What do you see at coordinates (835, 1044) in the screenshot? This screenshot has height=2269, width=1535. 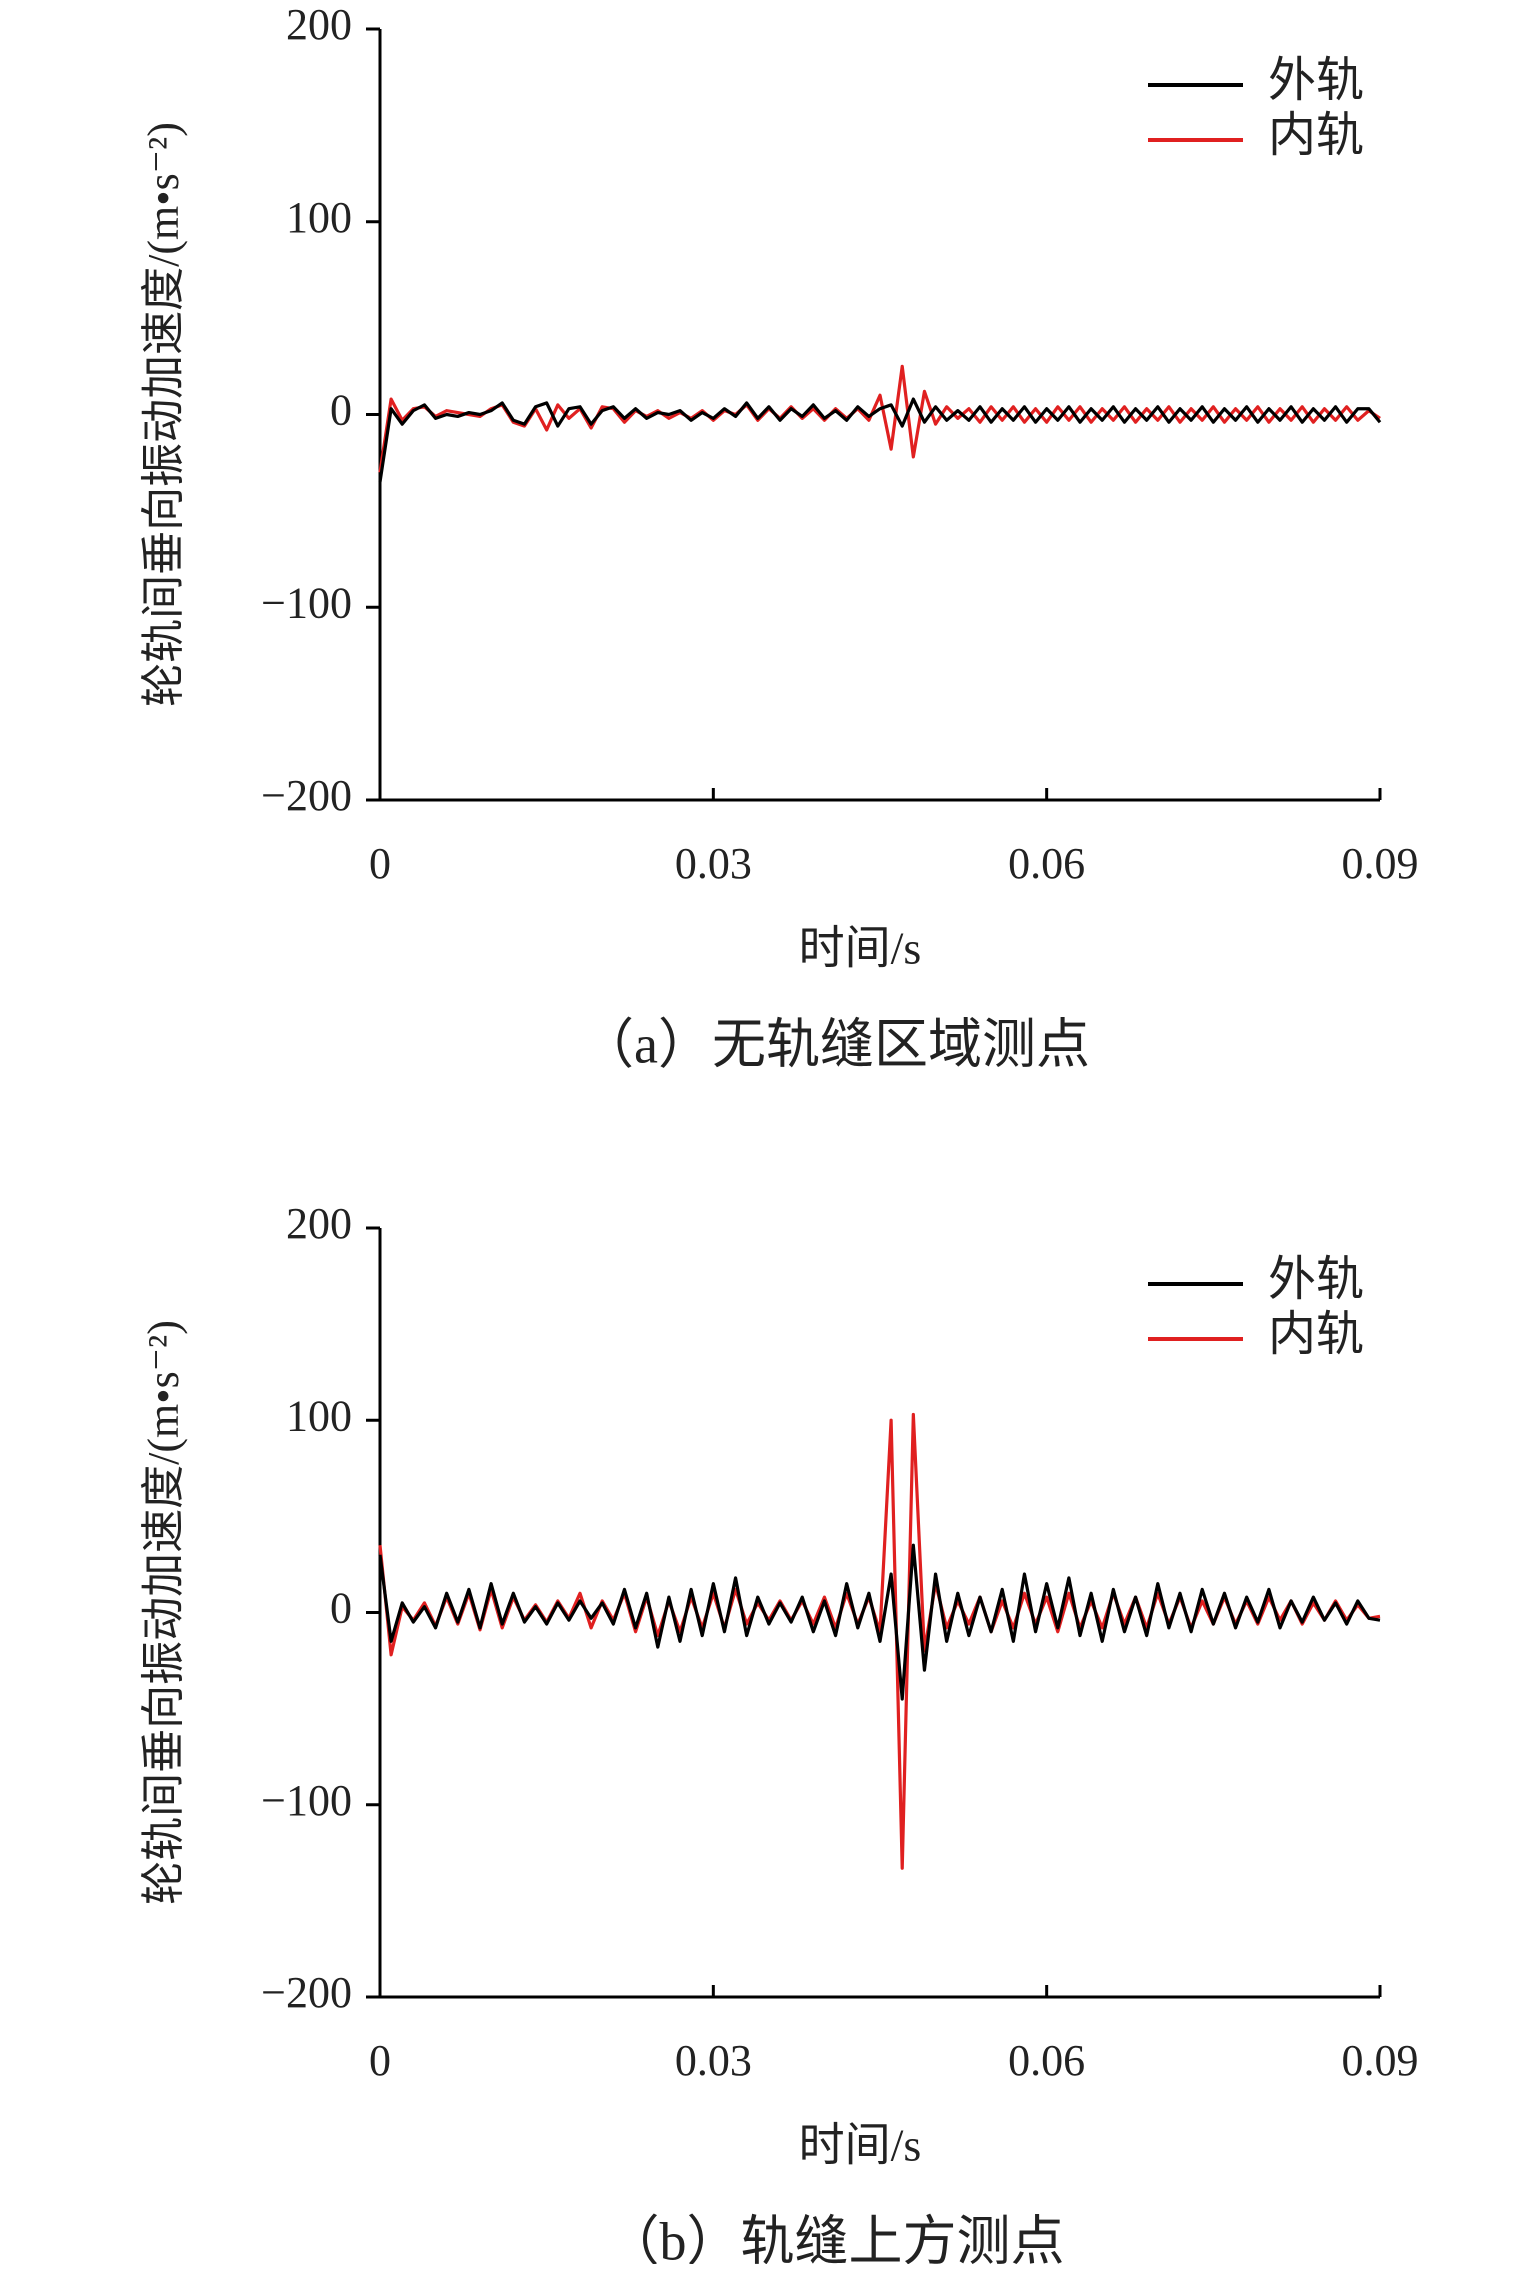 I see `caption: （a）无轨缝区域测点` at bounding box center [835, 1044].